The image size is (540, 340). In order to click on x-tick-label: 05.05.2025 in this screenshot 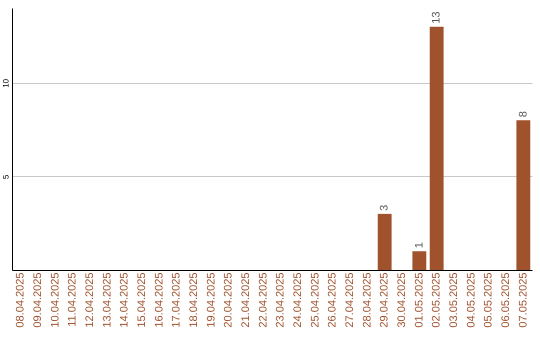, I will do `click(488, 300)`.